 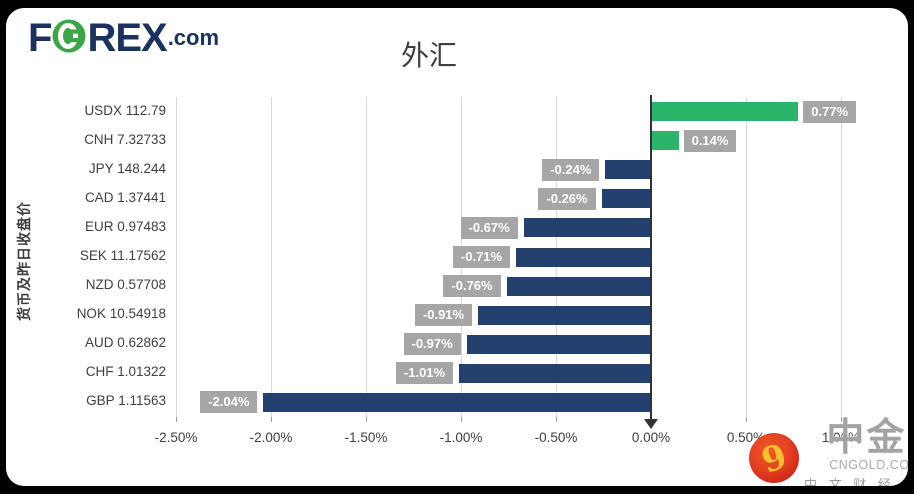 What do you see at coordinates (841, 419) in the screenshot?
I see `x-axis-tick-1.00%` at bounding box center [841, 419].